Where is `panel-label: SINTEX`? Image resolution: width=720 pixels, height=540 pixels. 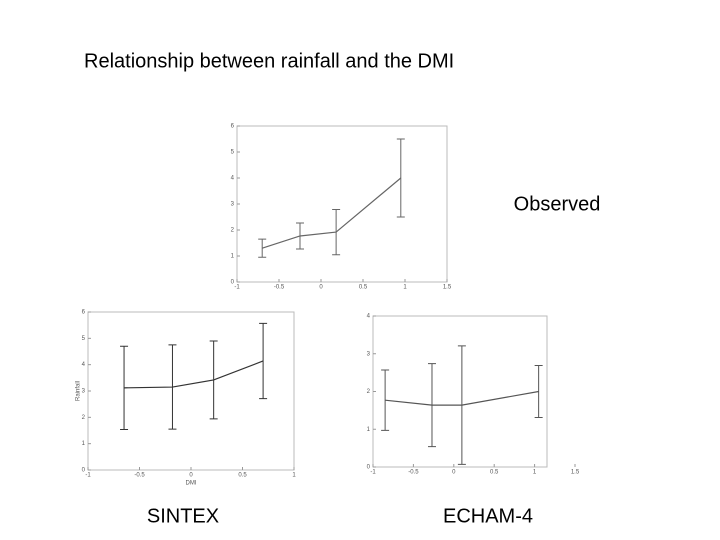
panel-label: SINTEX is located at coordinates (183, 516).